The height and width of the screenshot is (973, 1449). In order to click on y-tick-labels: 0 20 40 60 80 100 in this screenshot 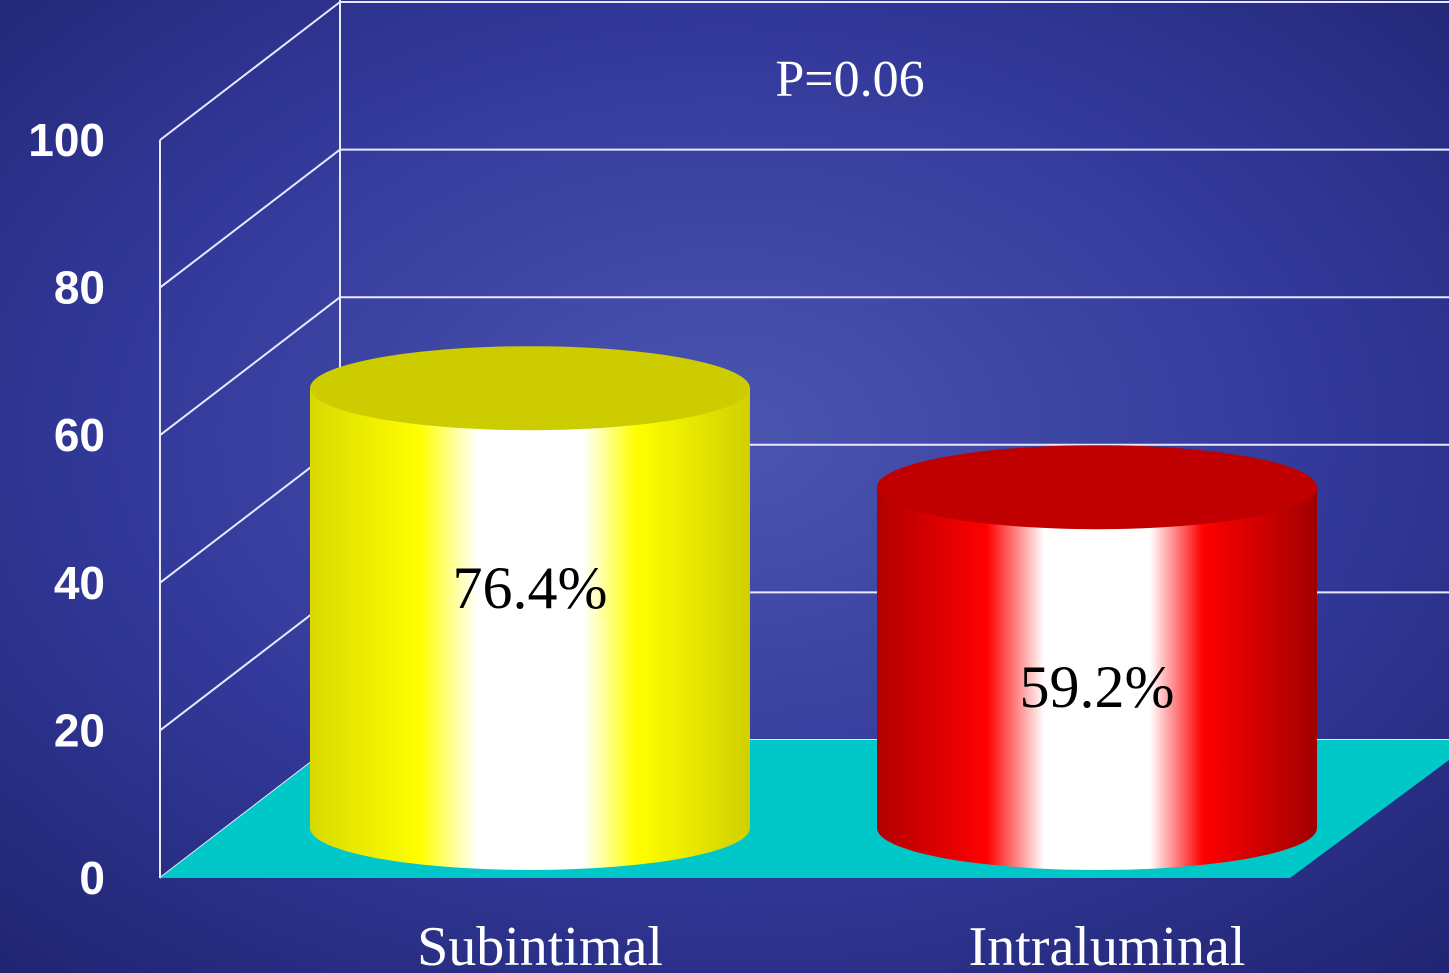, I will do `click(66, 509)`.